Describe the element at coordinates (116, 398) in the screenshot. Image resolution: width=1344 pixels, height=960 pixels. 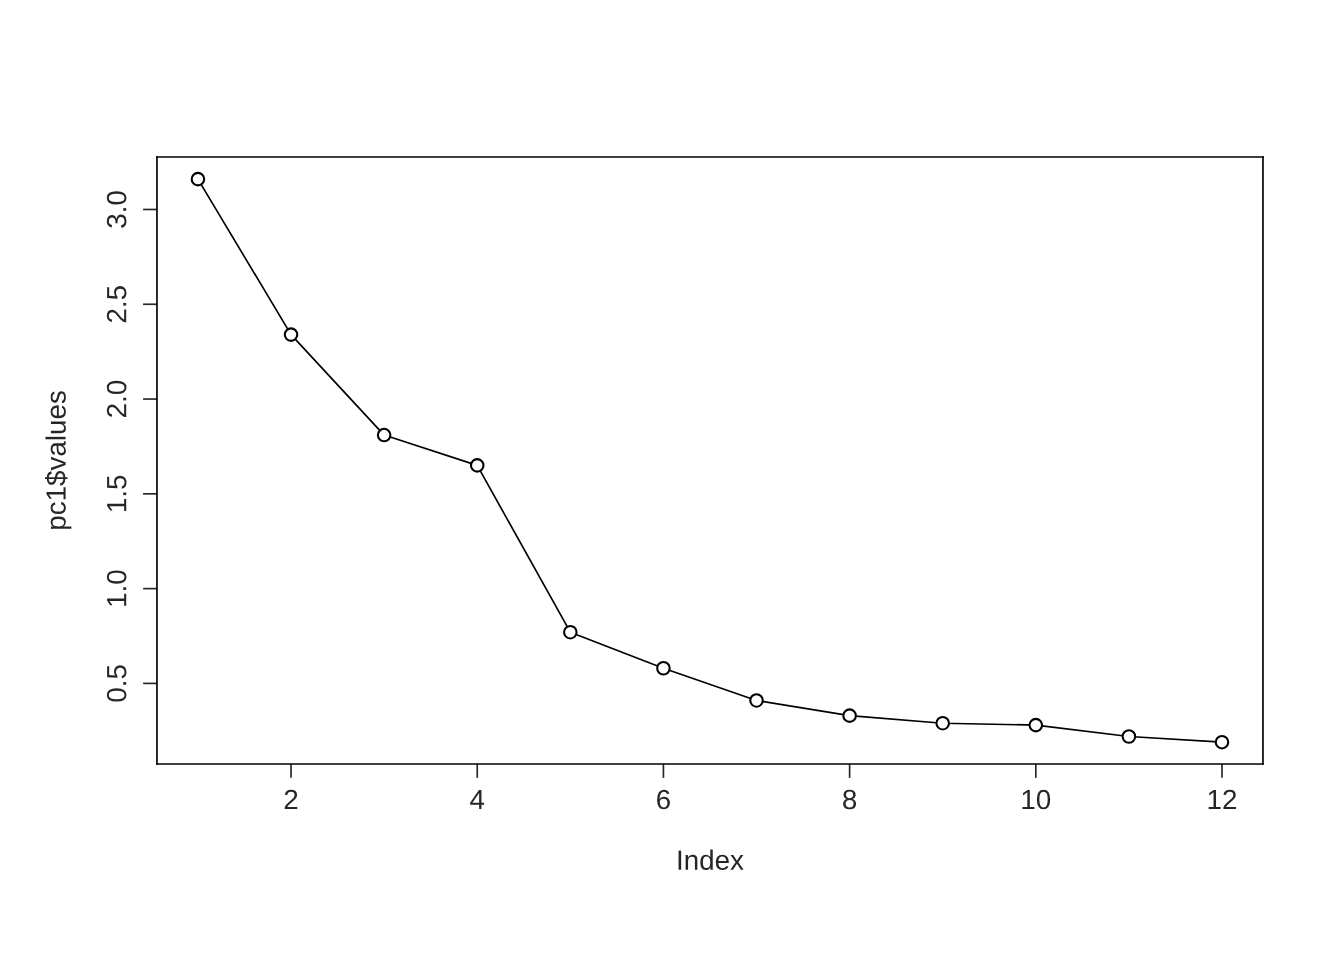
I see `y-tick-label: 2.0` at that location.